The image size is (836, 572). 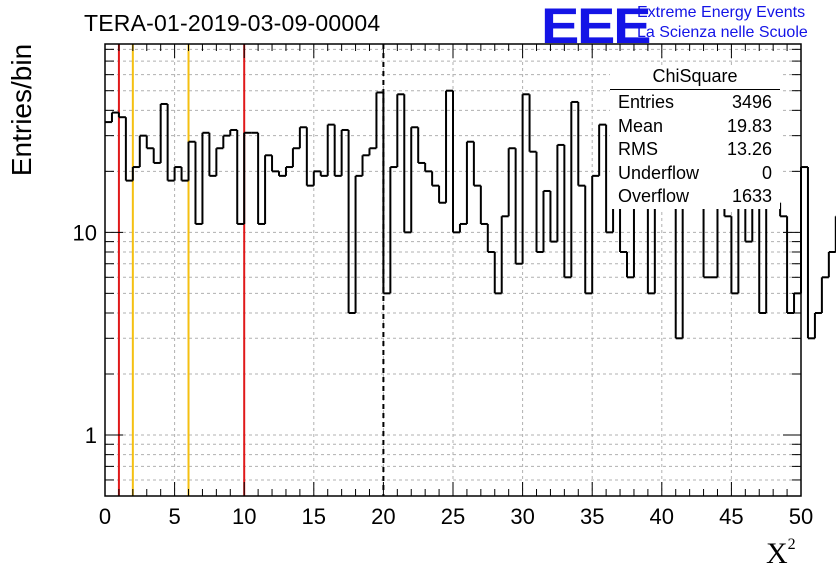 What do you see at coordinates (641, 125) in the screenshot?
I see `stats-label: Mean` at bounding box center [641, 125].